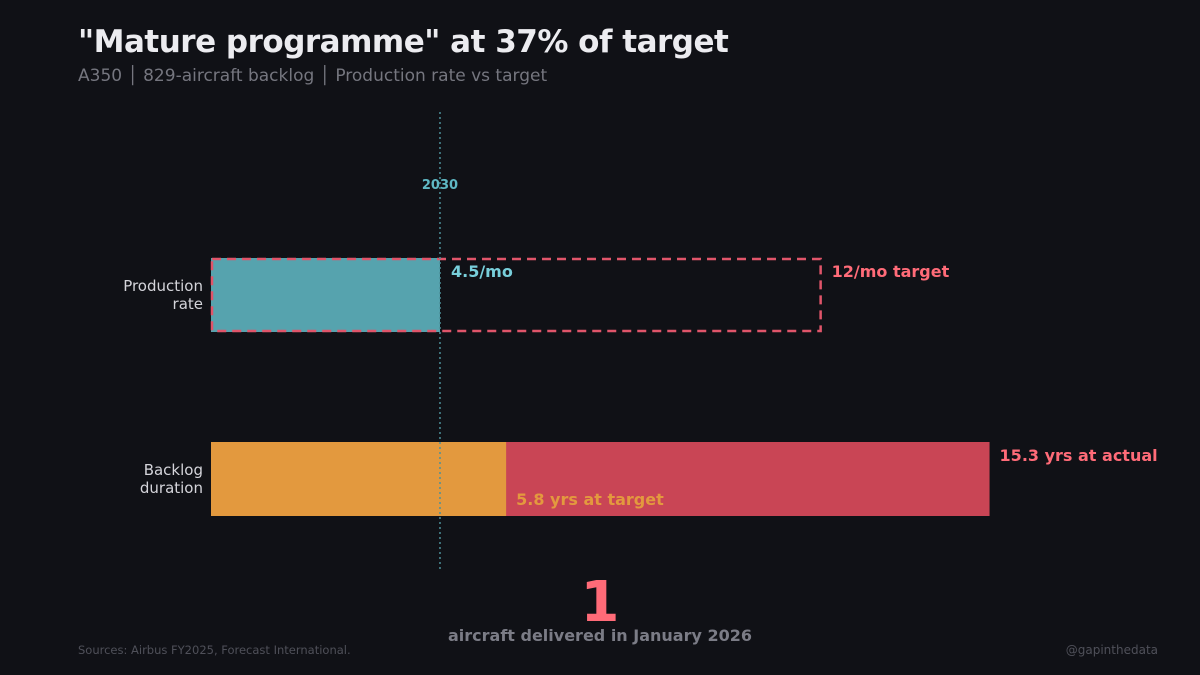 The width and height of the screenshot is (1200, 675). I want to click on category-label: rate, so click(188, 304).